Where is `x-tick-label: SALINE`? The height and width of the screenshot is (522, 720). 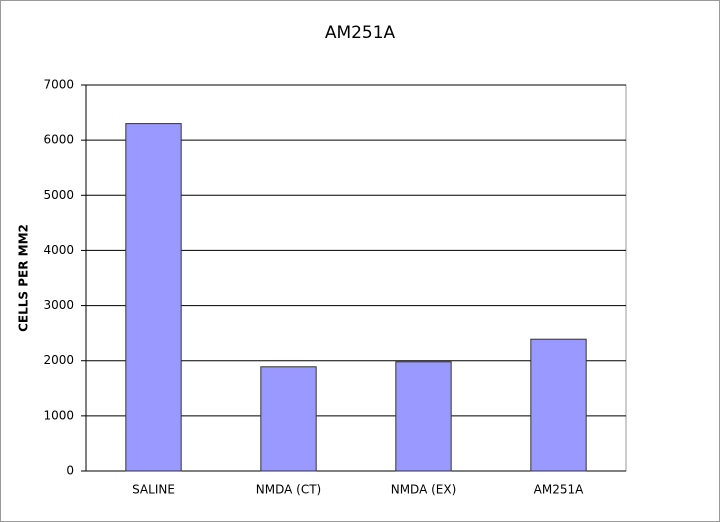
x-tick-label: SALINE is located at coordinates (153, 490).